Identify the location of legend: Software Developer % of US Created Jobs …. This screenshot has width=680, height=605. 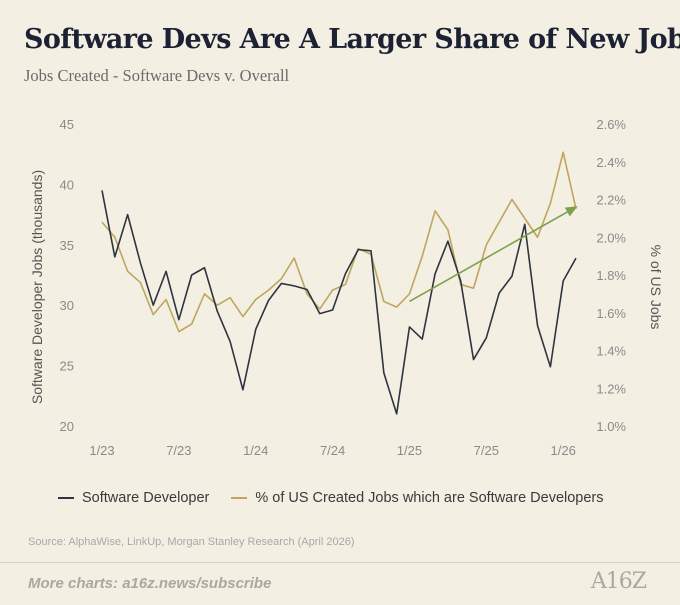
(342, 498).